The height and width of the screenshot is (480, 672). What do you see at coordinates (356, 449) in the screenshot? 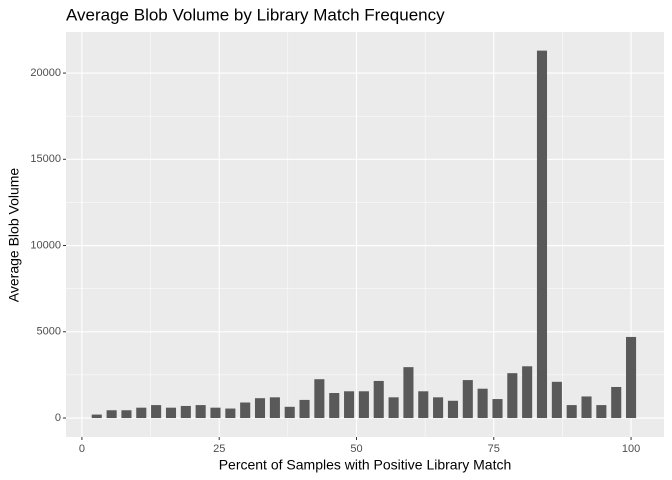
I see `x-tick-label: 50` at bounding box center [356, 449].